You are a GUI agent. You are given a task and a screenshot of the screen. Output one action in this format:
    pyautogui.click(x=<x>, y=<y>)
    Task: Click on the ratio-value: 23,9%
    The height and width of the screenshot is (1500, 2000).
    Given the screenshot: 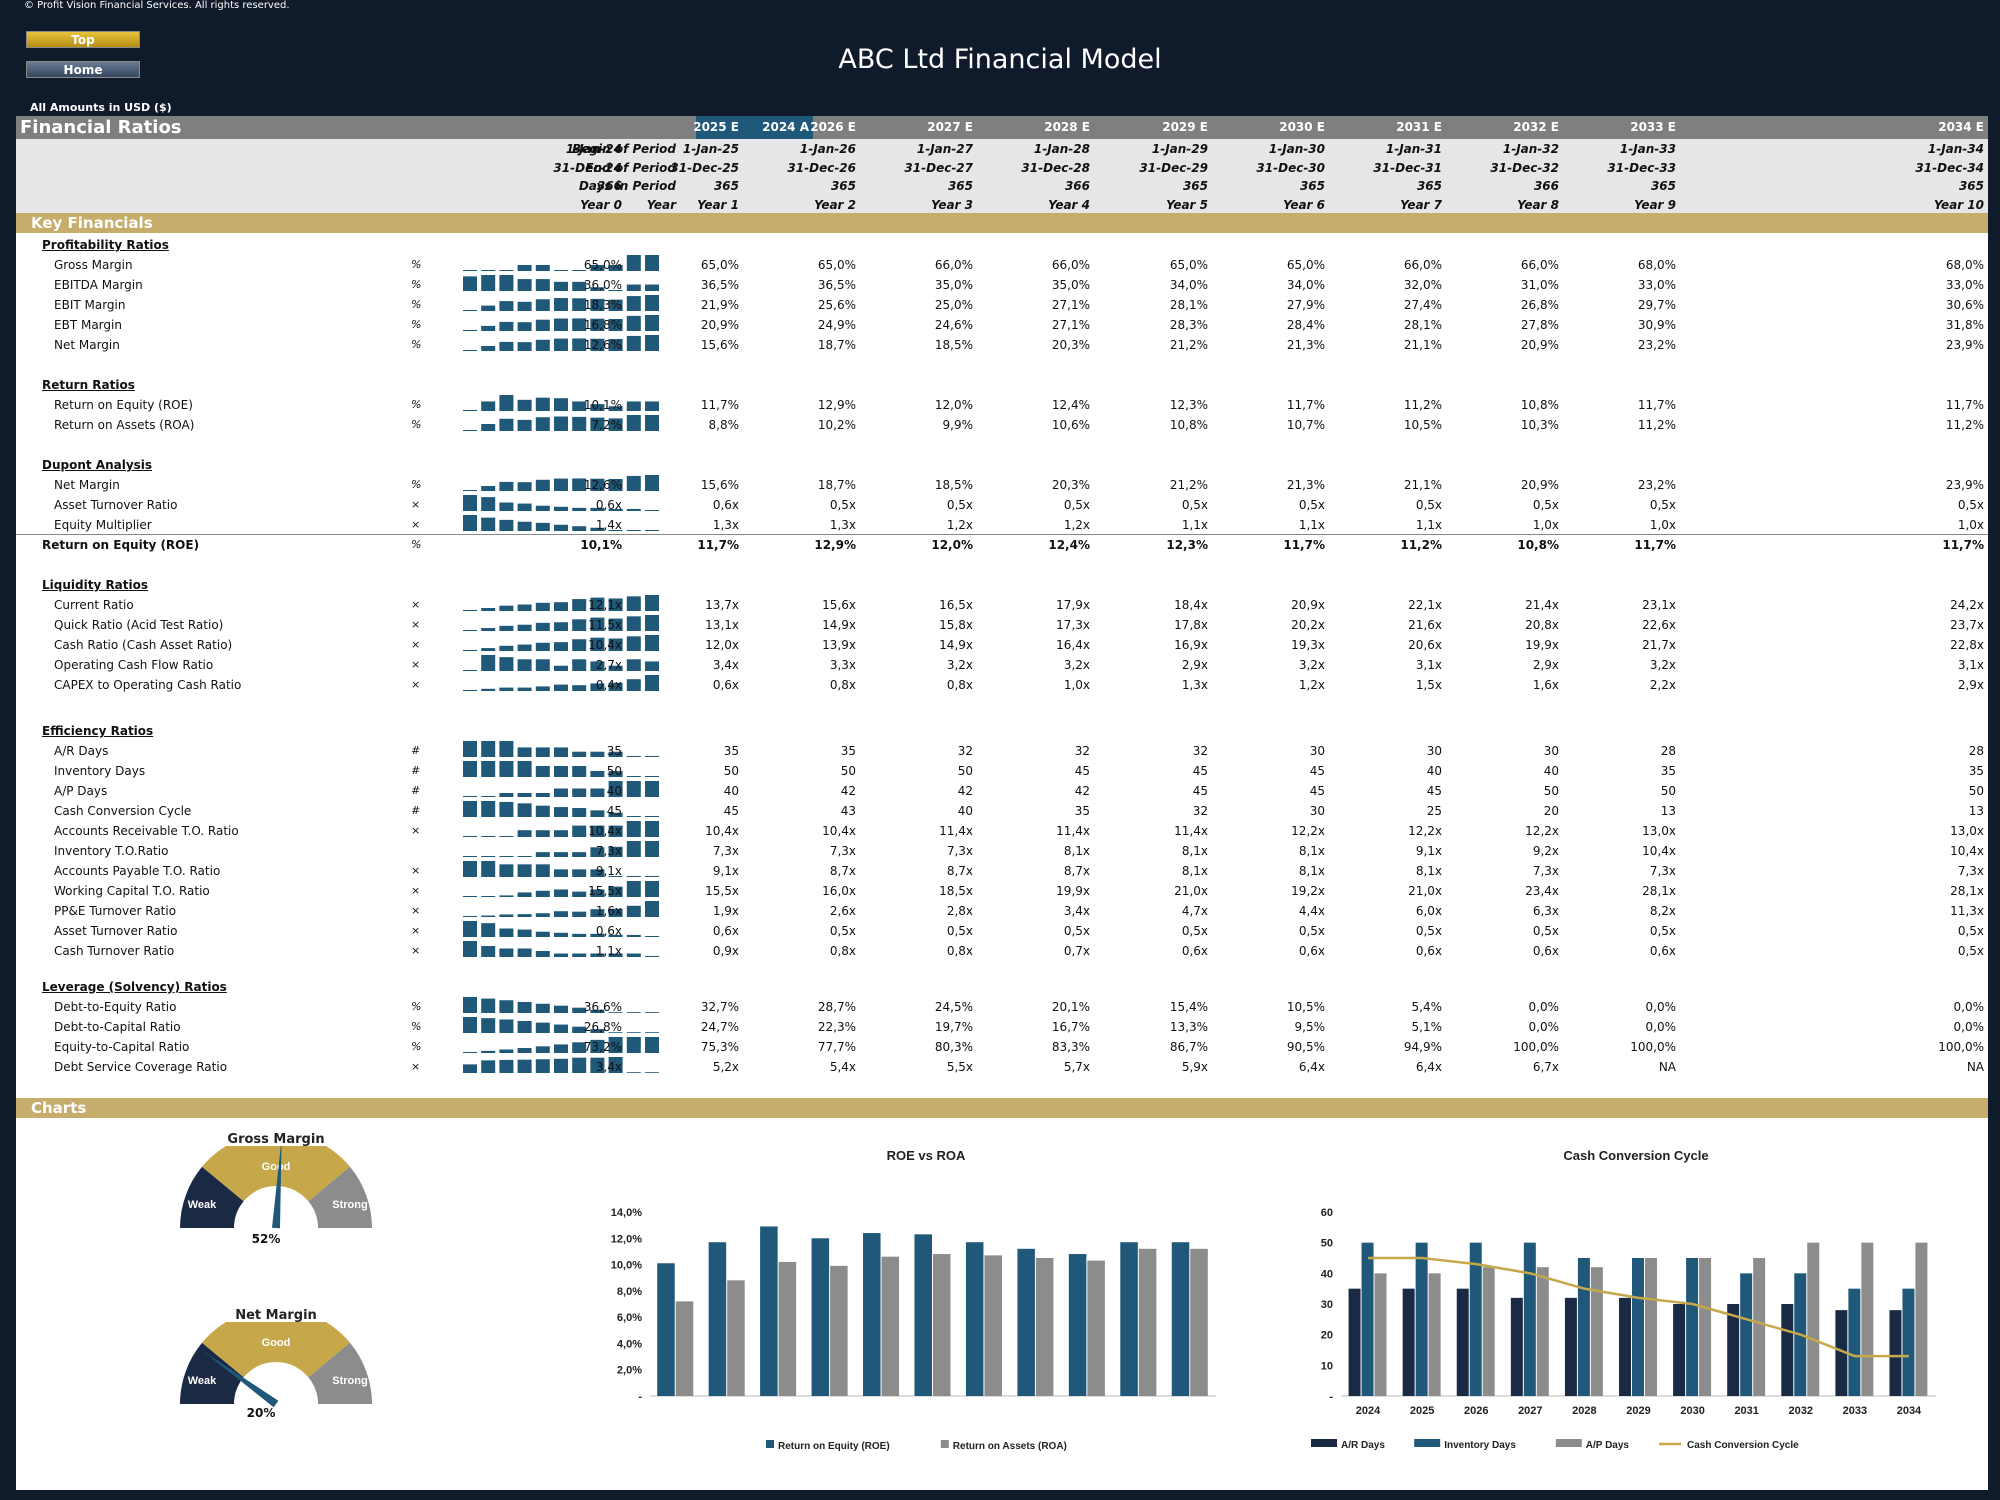 What is the action you would take?
    pyautogui.click(x=1964, y=485)
    